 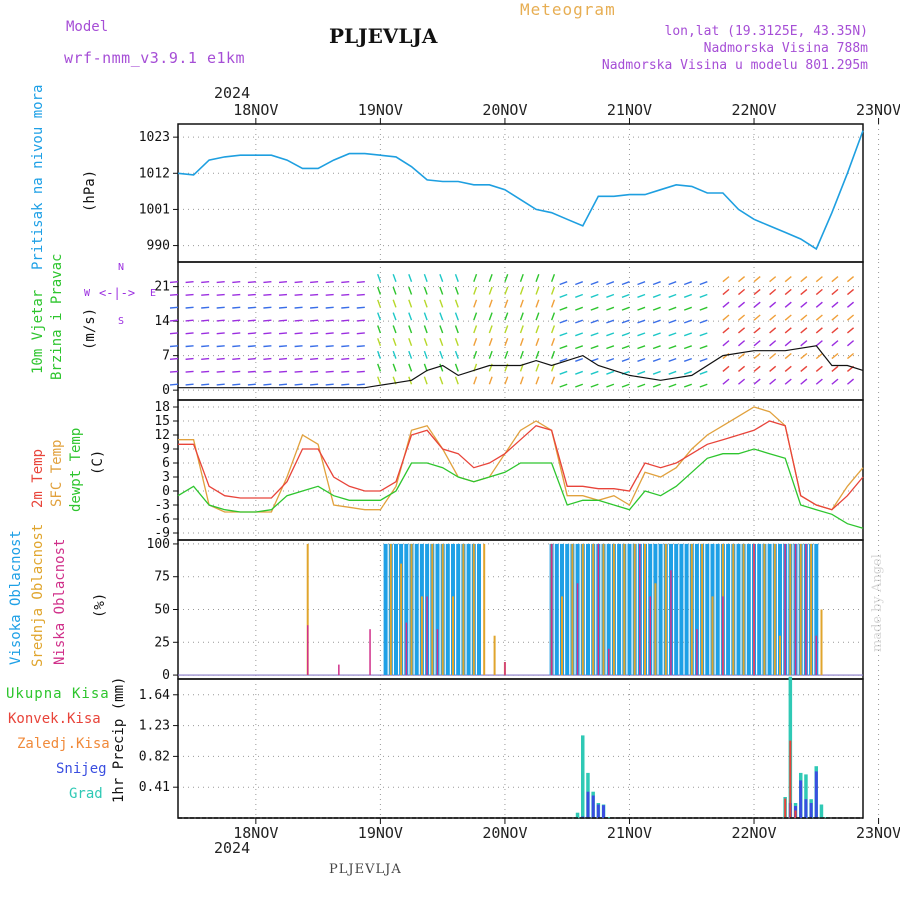 I want to click on y-tick-label: 1.64, so click(x=154, y=695).